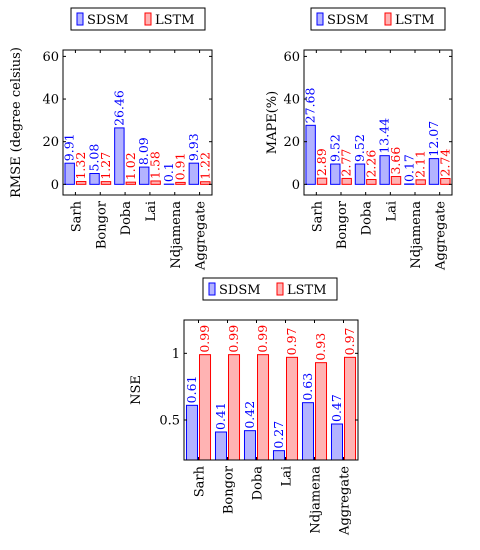  I want to click on lstm-value-label: 2.11, so click(420, 164).